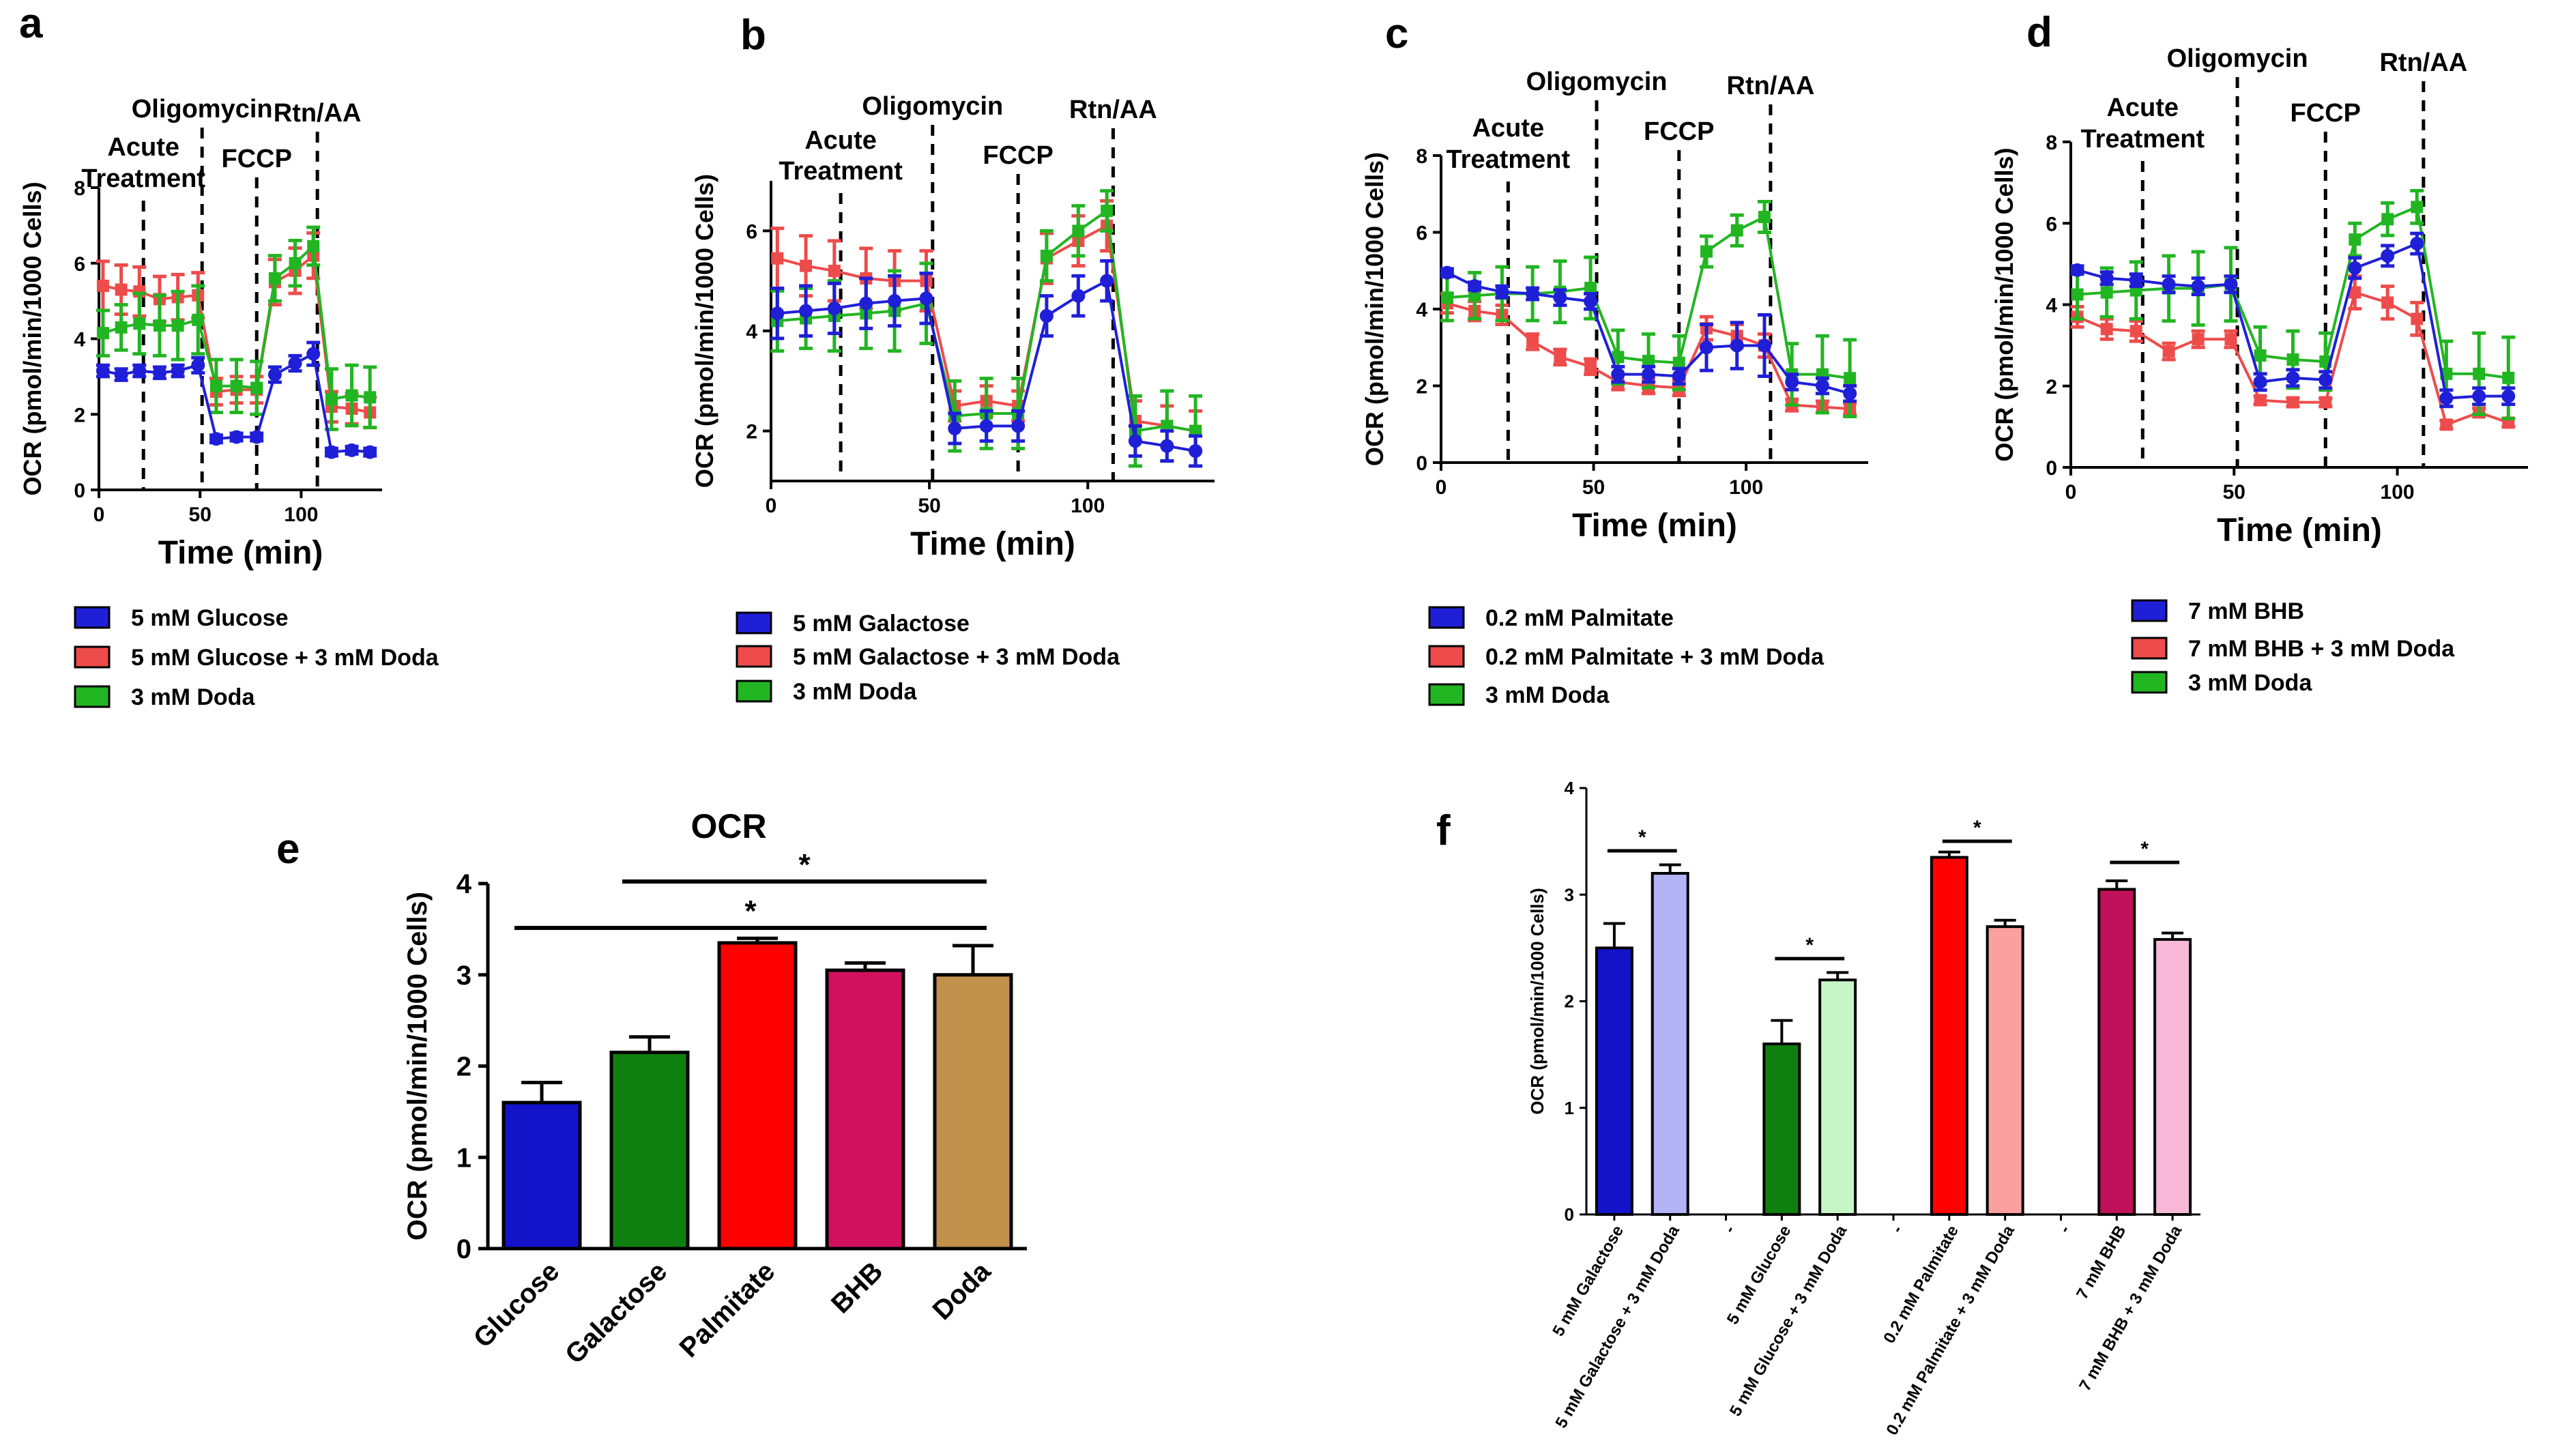 This screenshot has height=1456, width=2573. Describe the element at coordinates (31, 23) in the screenshot. I see `panel-letter: a` at that location.